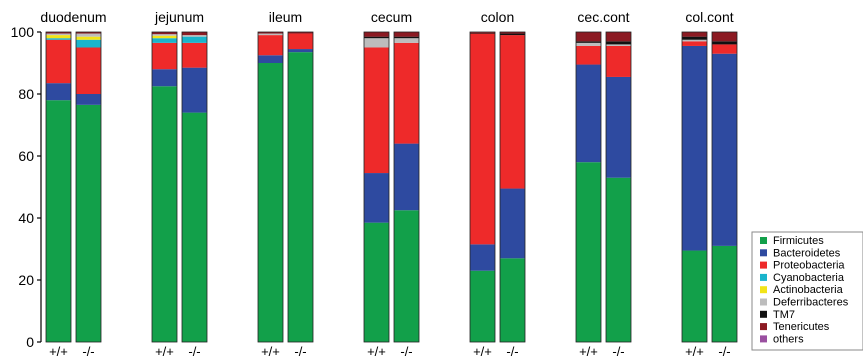 Image resolution: width=863 pixels, height=358 pixels. Describe the element at coordinates (798, 241) in the screenshot. I see `legend-label: Firmicutes` at that location.